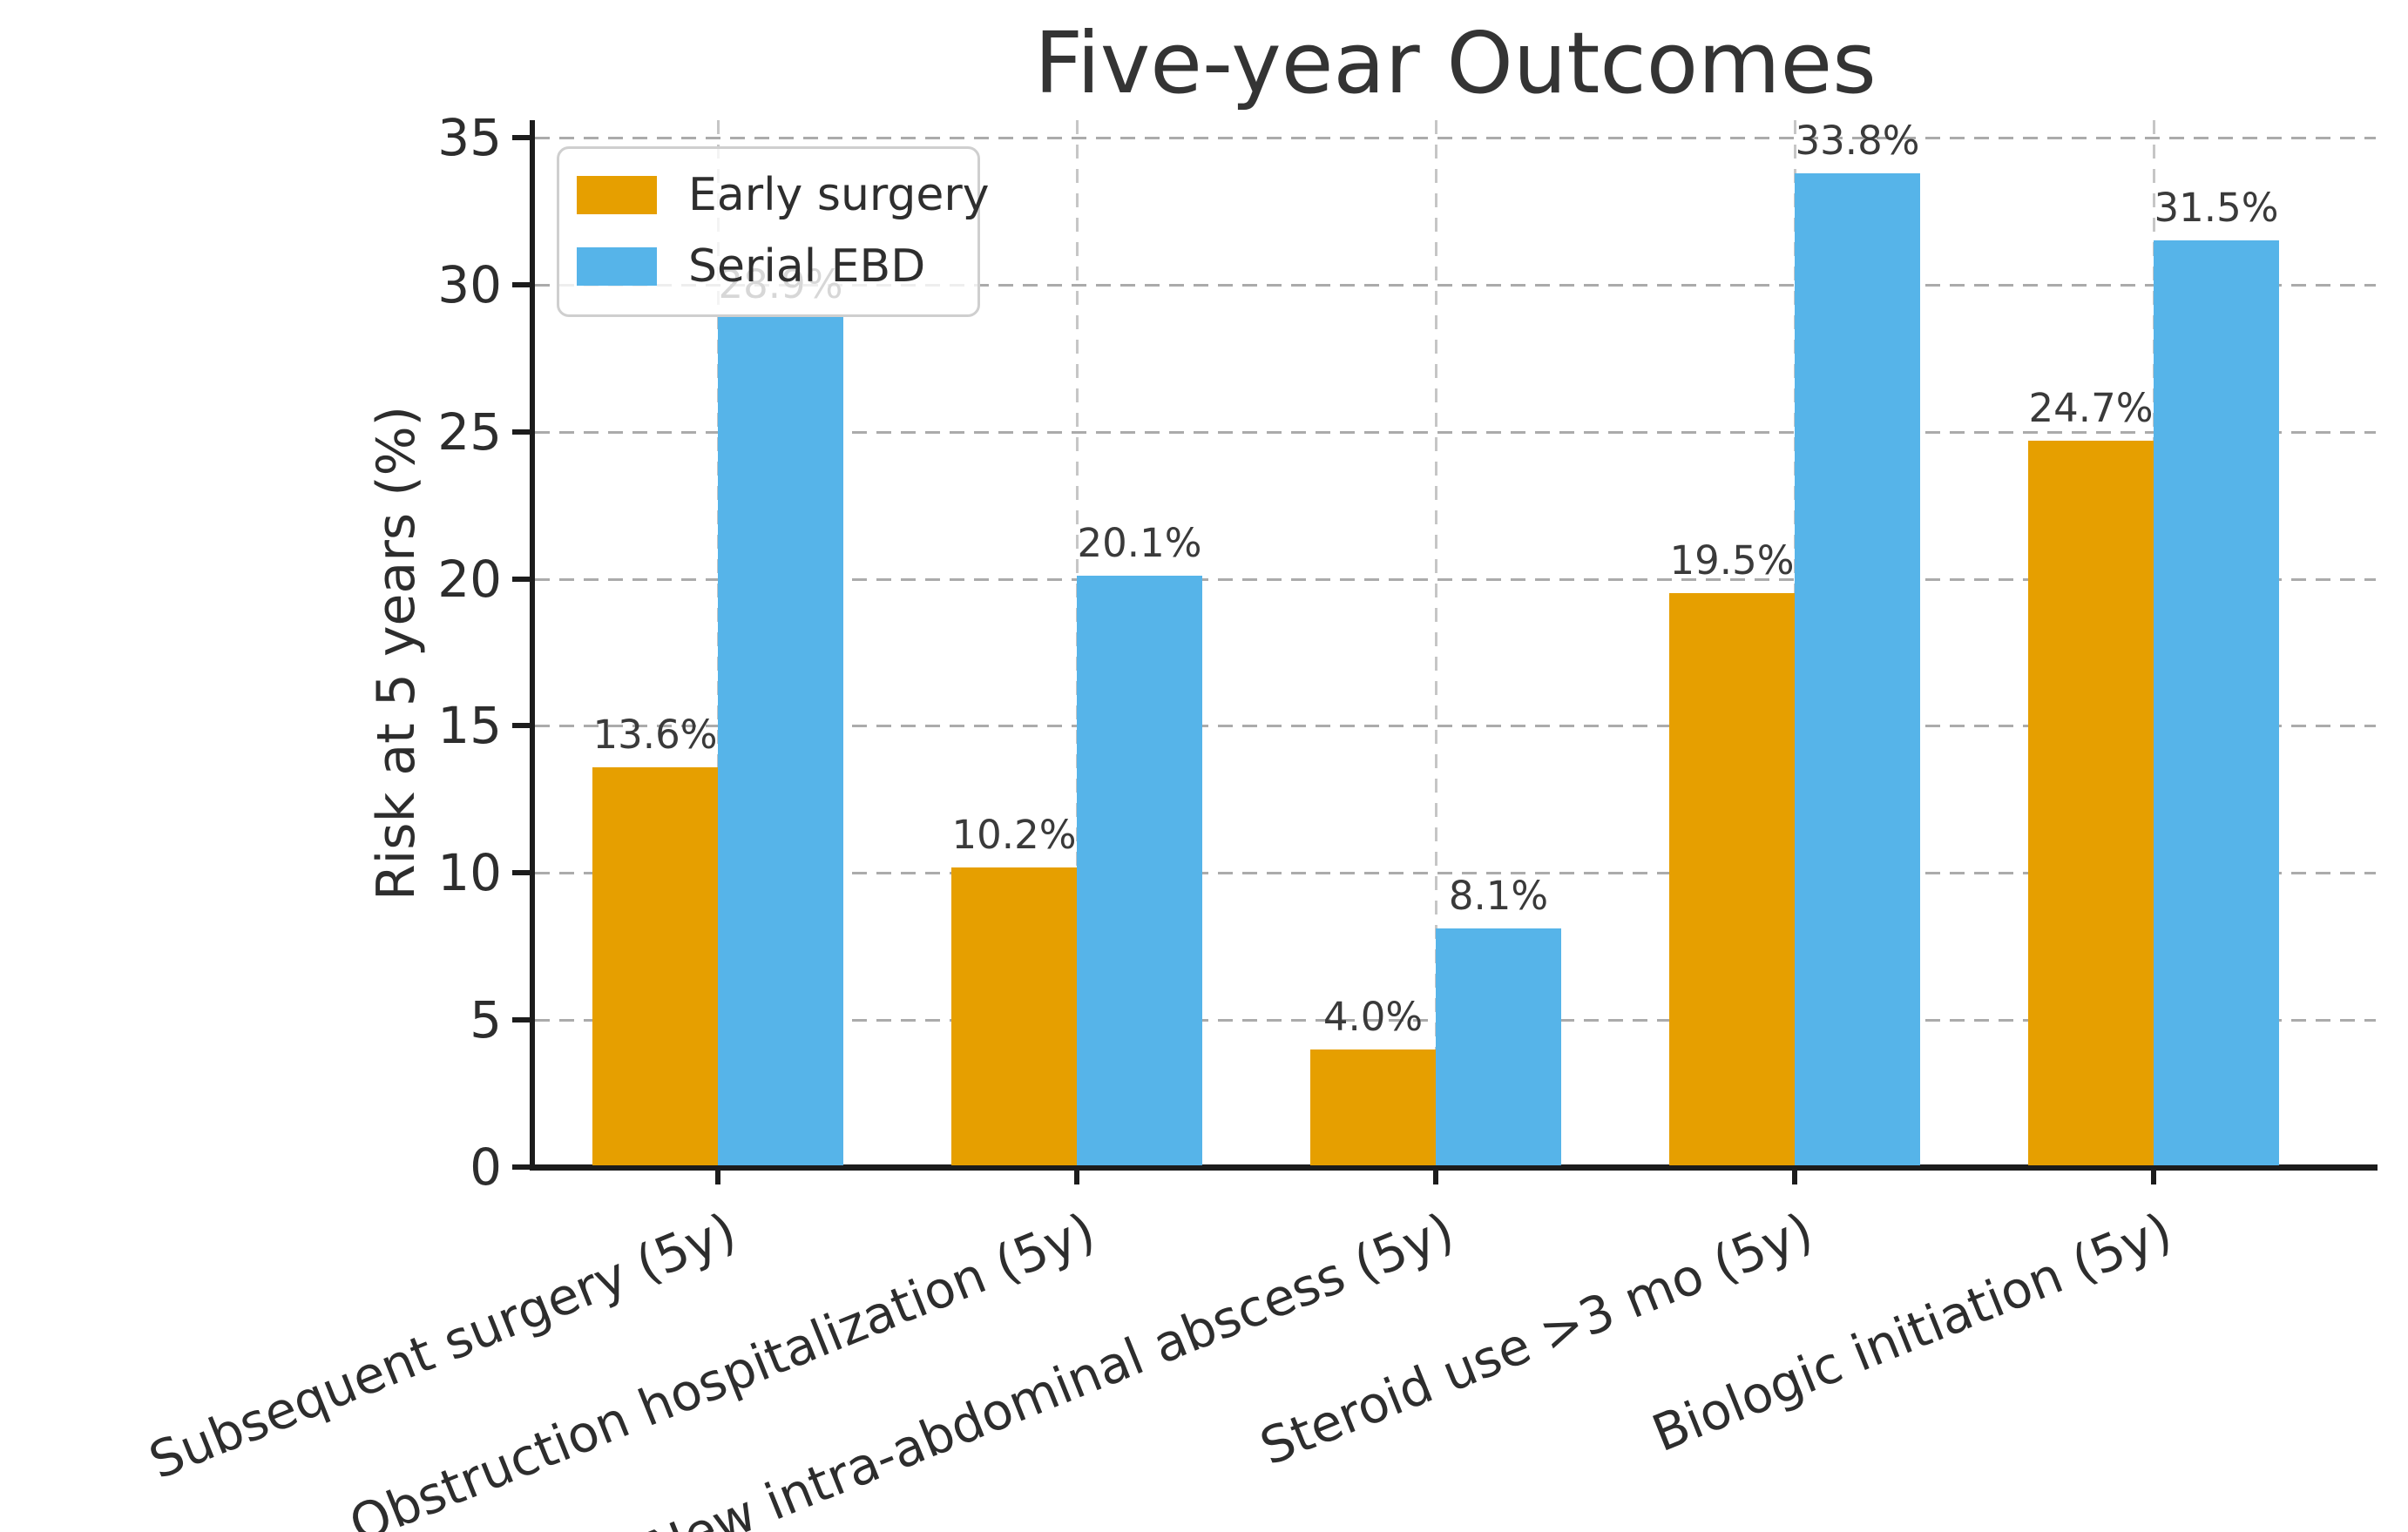  What do you see at coordinates (2216, 208) in the screenshot?
I see `value-label-serial-ebd-4: 31.5%` at bounding box center [2216, 208].